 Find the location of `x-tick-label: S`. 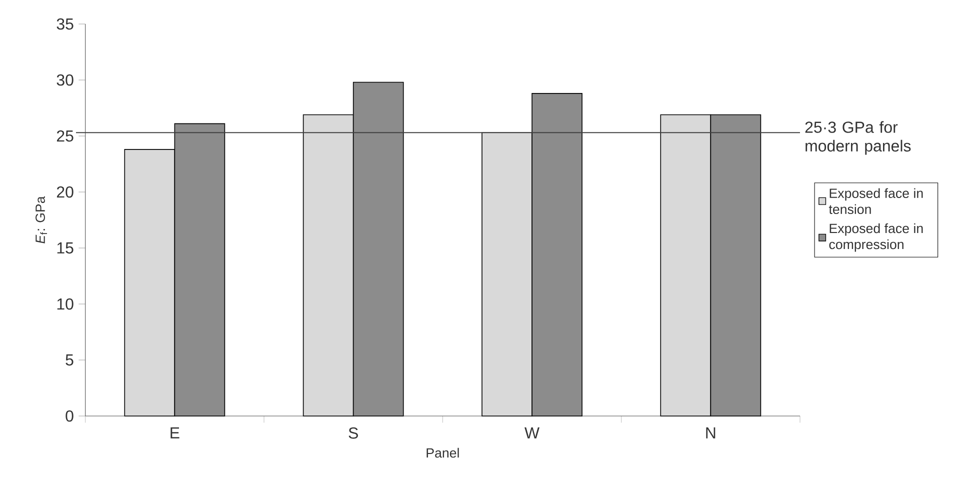

x-tick-label: S is located at coordinates (353, 433).